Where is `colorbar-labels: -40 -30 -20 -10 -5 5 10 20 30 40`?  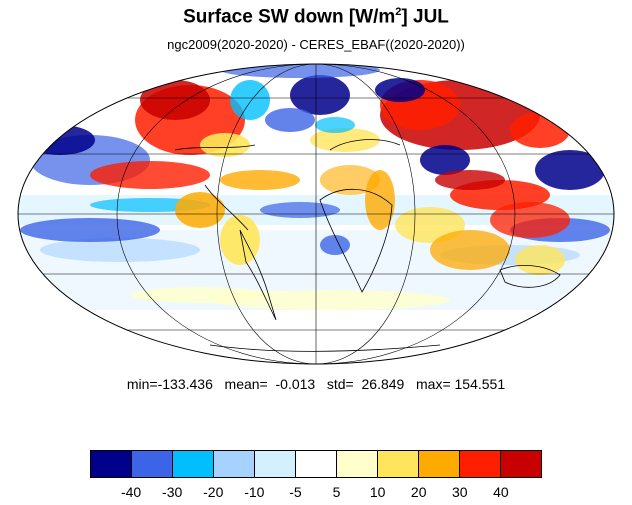
colorbar-labels: -40 -30 -20 -10 -5 5 10 20 30 40 is located at coordinates (316, 493).